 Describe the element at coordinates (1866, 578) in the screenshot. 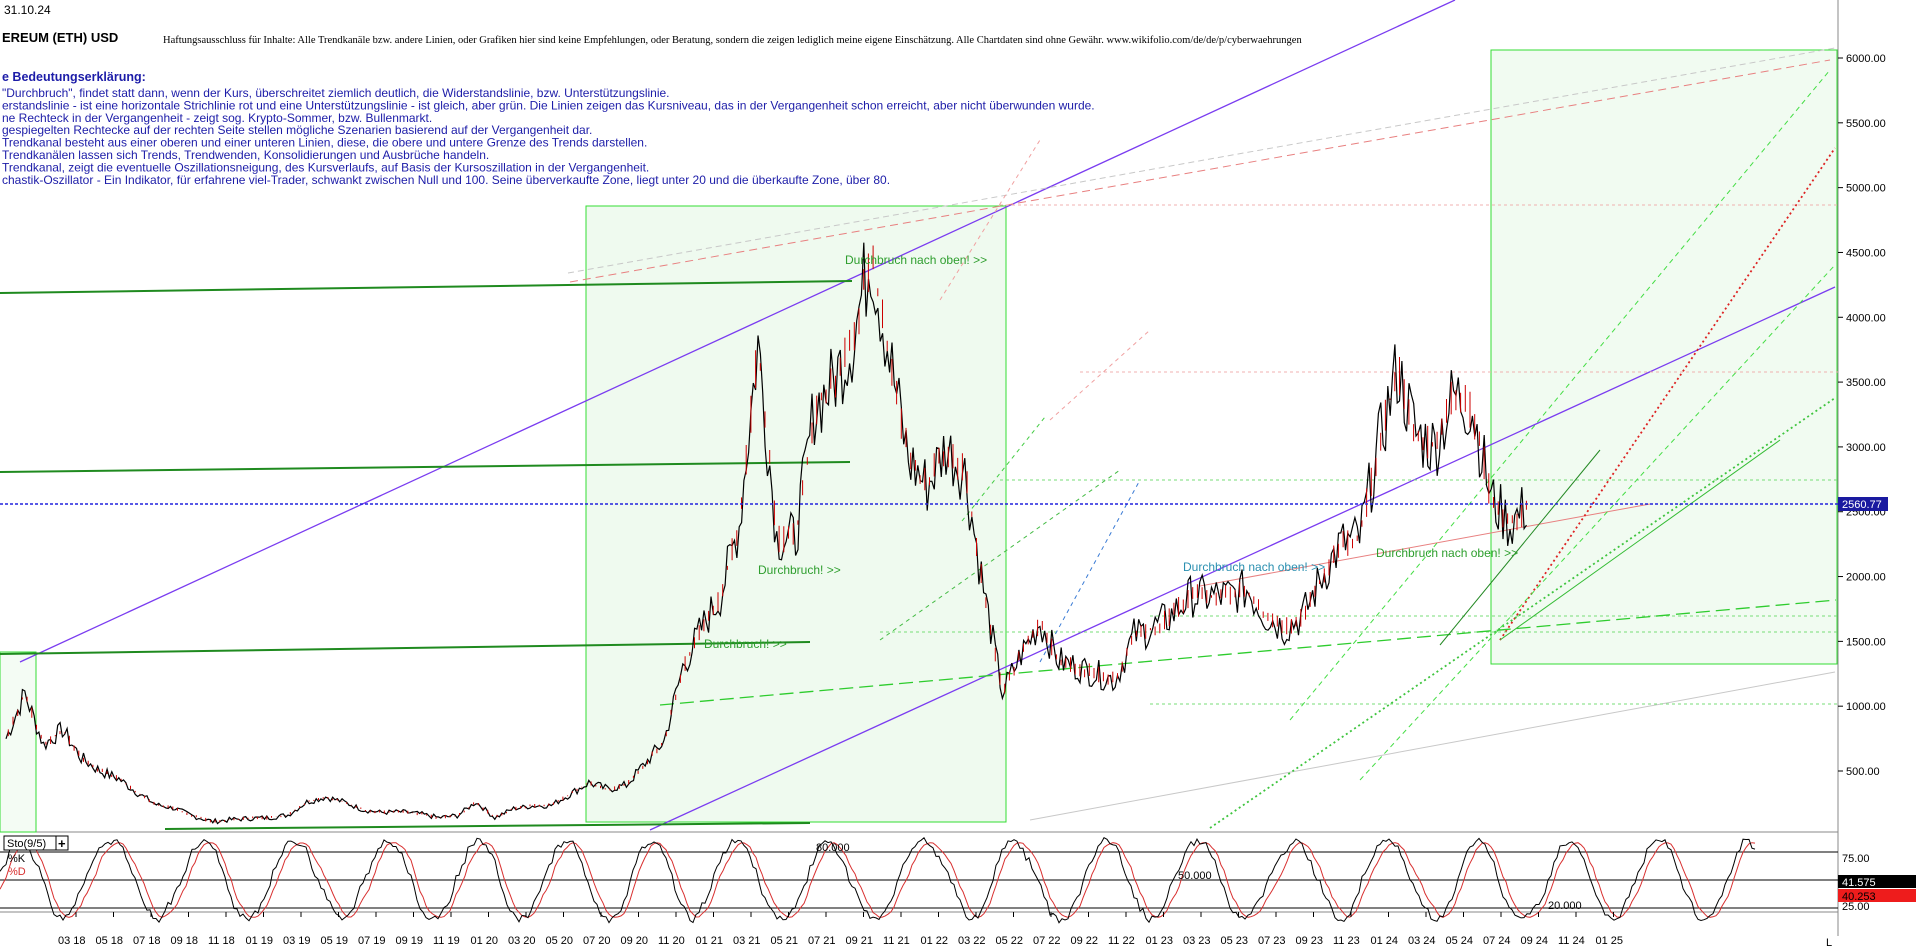

I see `price-tick-label: 2000.00` at that location.